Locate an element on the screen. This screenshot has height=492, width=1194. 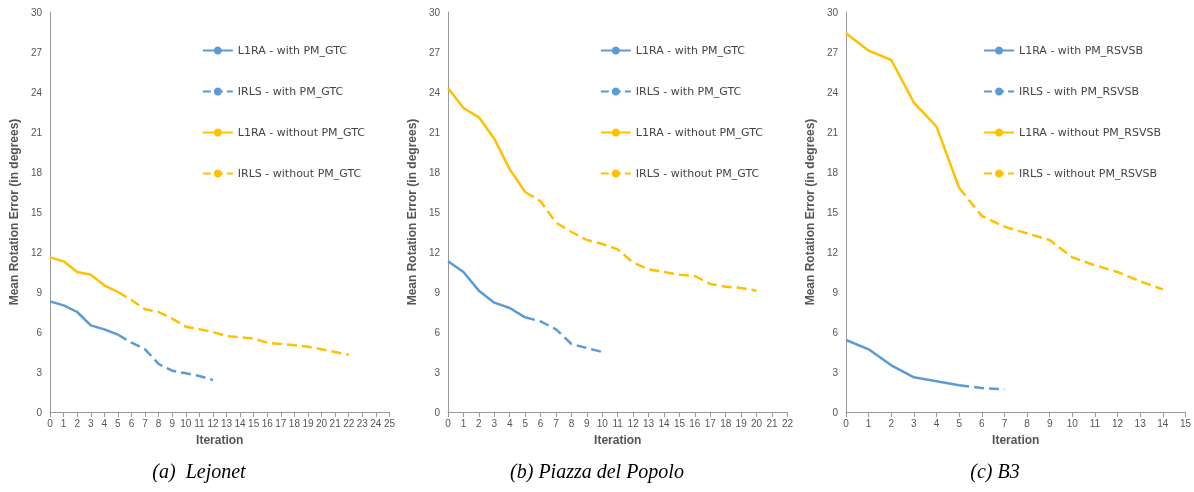
text: (c) B3 is located at coordinates (995, 471).